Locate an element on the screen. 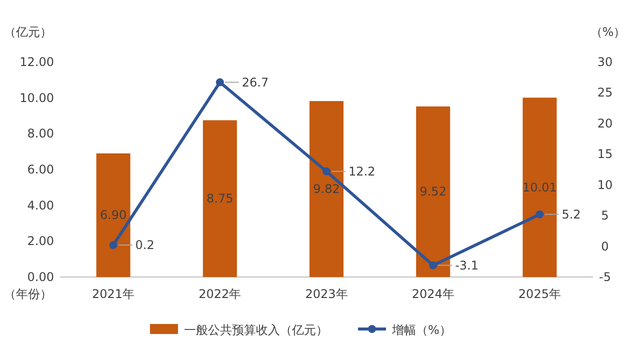 The width and height of the screenshot is (640, 353). y2-tick-label: 0 is located at coordinates (605, 246).